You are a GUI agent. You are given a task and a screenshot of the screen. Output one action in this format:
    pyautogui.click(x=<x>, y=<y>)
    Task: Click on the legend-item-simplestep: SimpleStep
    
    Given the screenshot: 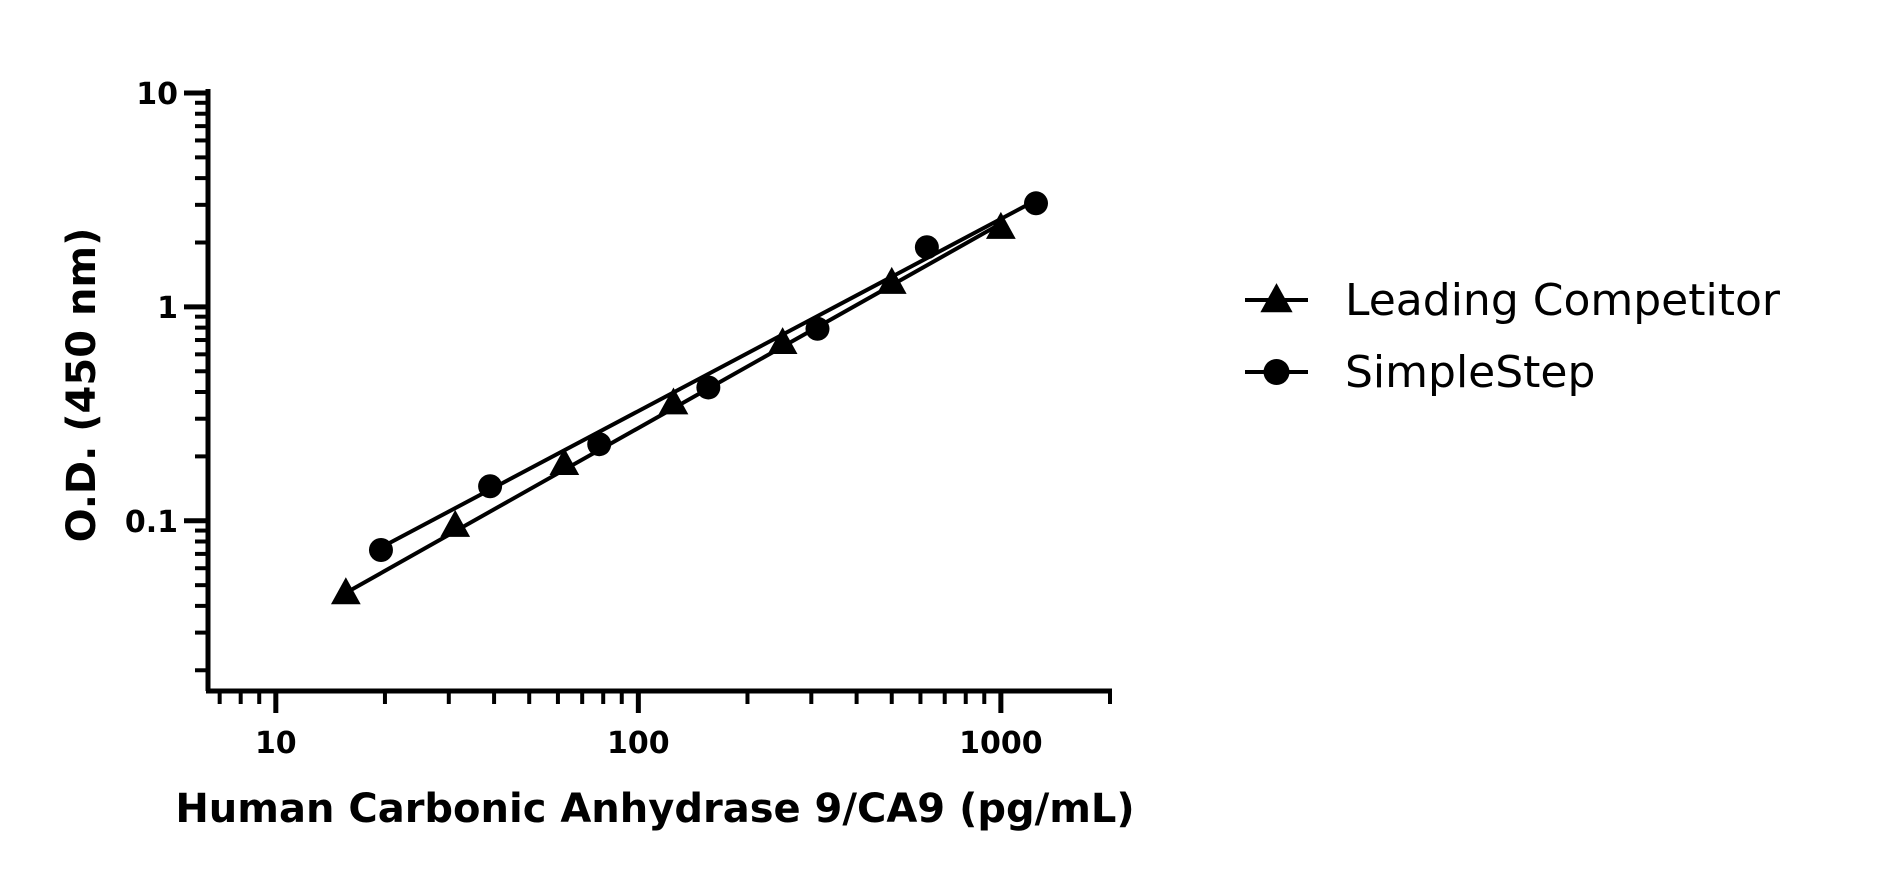 What is the action you would take?
    pyautogui.click(x=1420, y=372)
    